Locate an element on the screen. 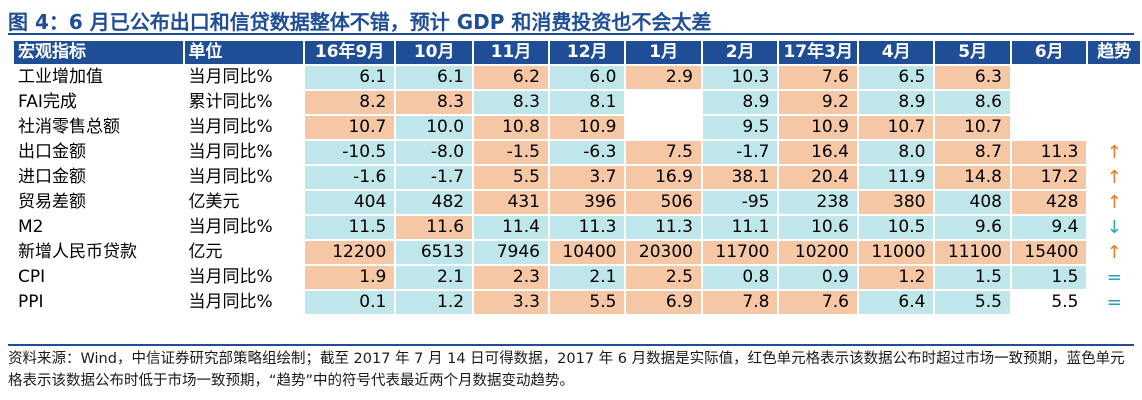 This screenshot has height=400, width=1142. column-header: 单位 is located at coordinates (243, 52).